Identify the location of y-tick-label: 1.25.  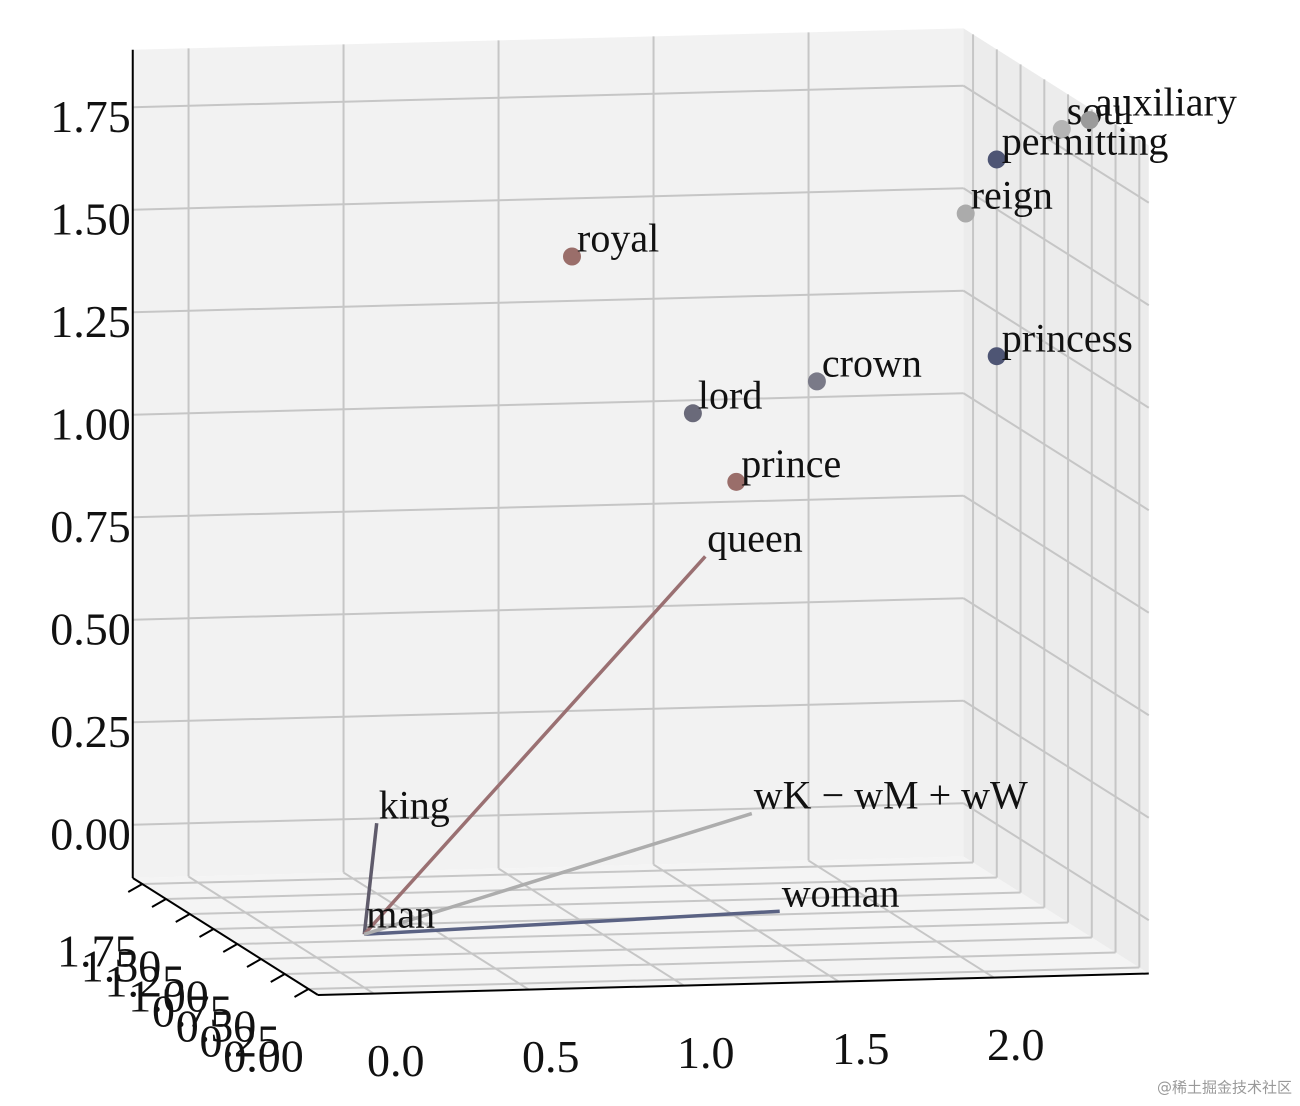
(145, 981).